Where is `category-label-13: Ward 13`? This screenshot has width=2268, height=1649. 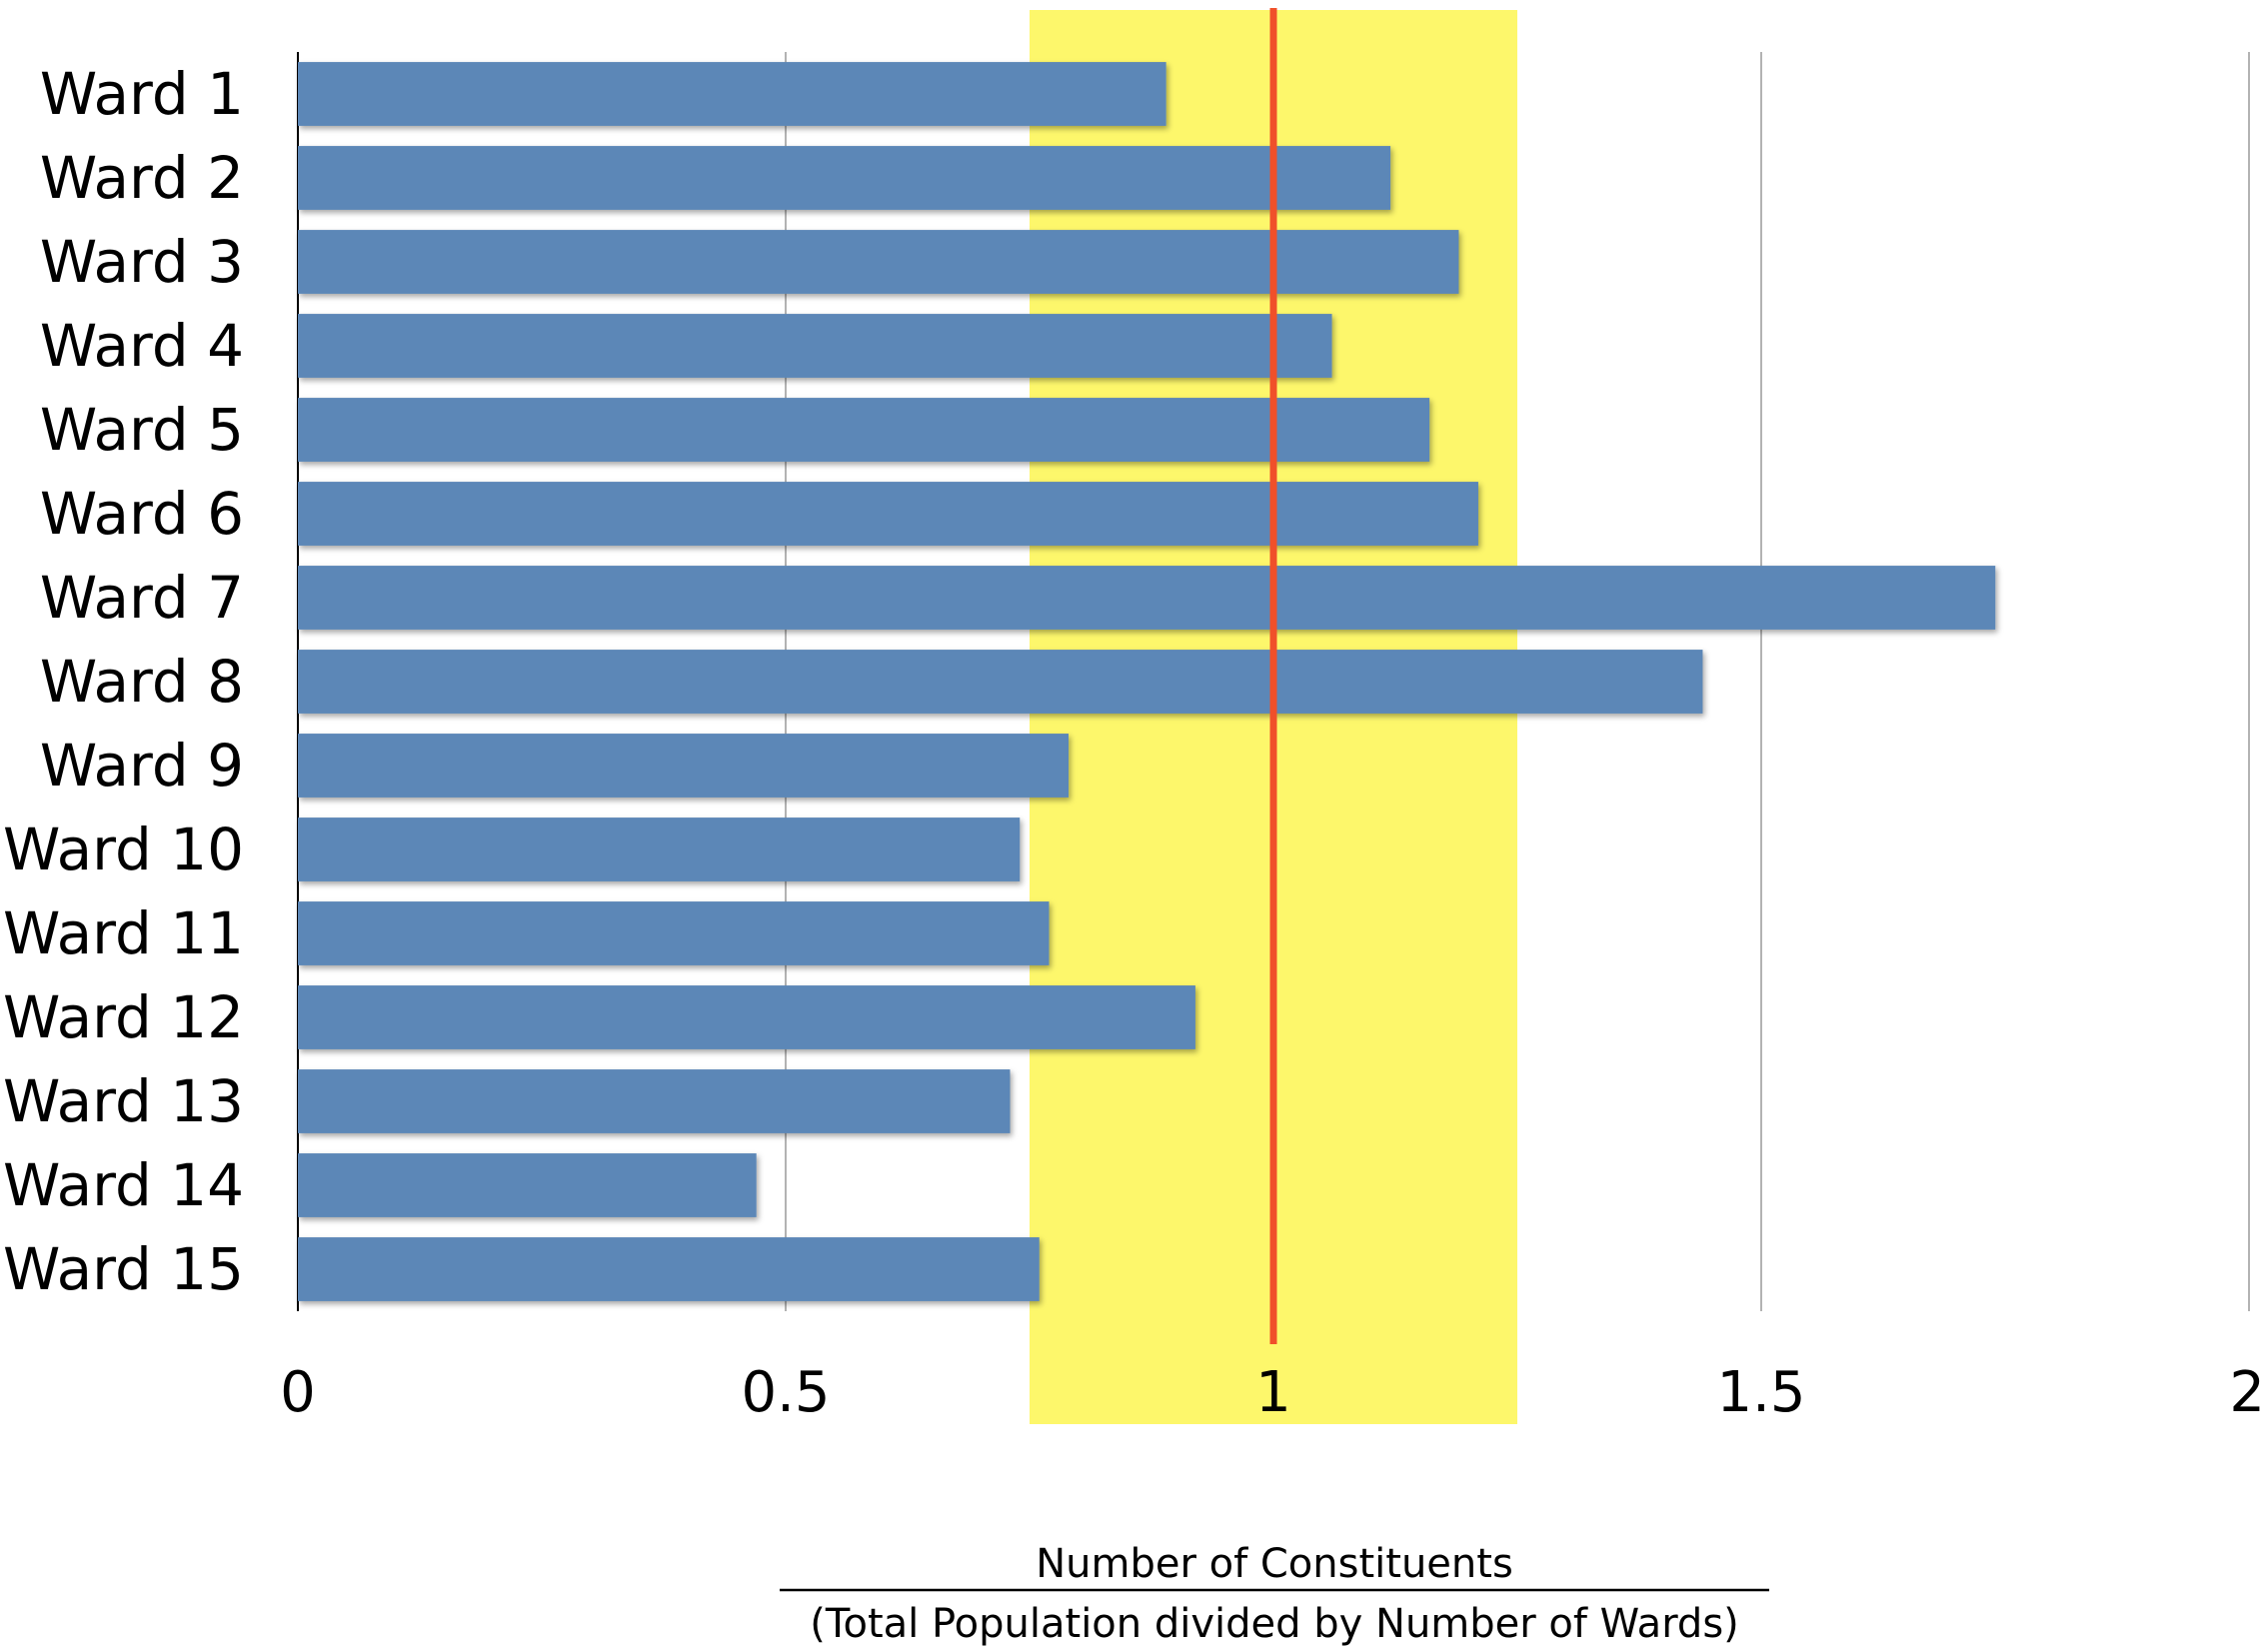 category-label-13: Ward 13 is located at coordinates (124, 1101).